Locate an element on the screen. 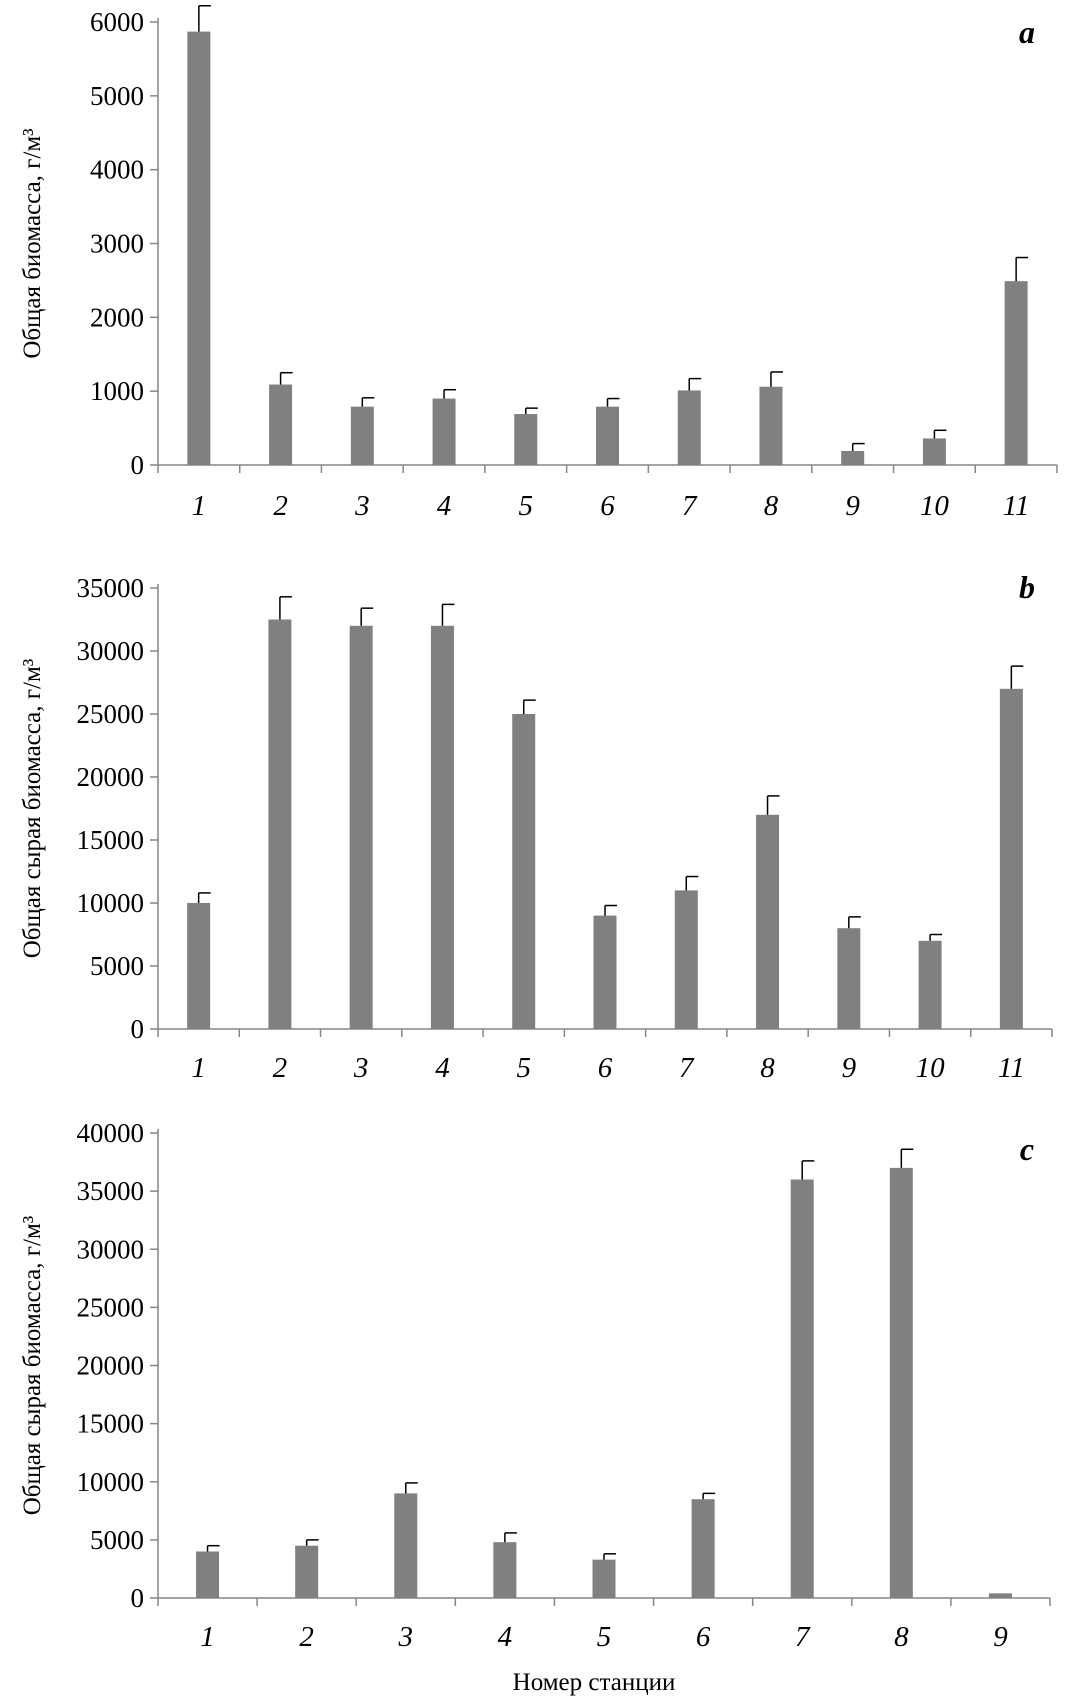 The width and height of the screenshot is (1066, 1708). panel-label: b is located at coordinates (1027, 587).